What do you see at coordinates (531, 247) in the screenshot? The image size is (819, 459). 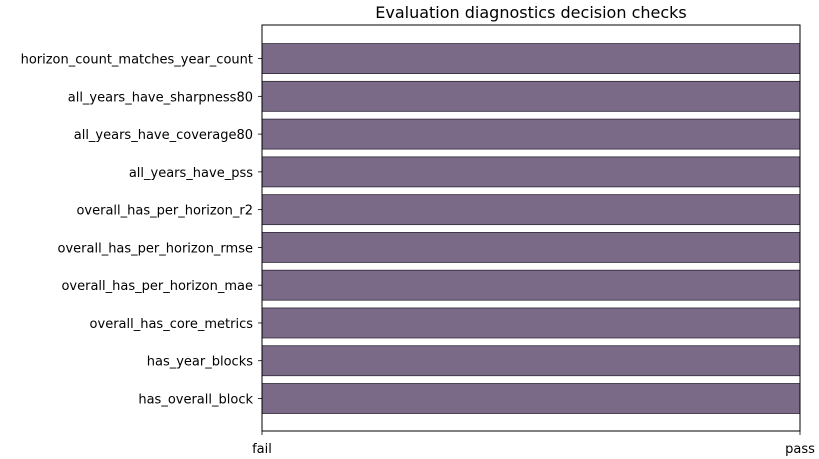 I see `bar-overall-has-per-horizon-rmse` at bounding box center [531, 247].